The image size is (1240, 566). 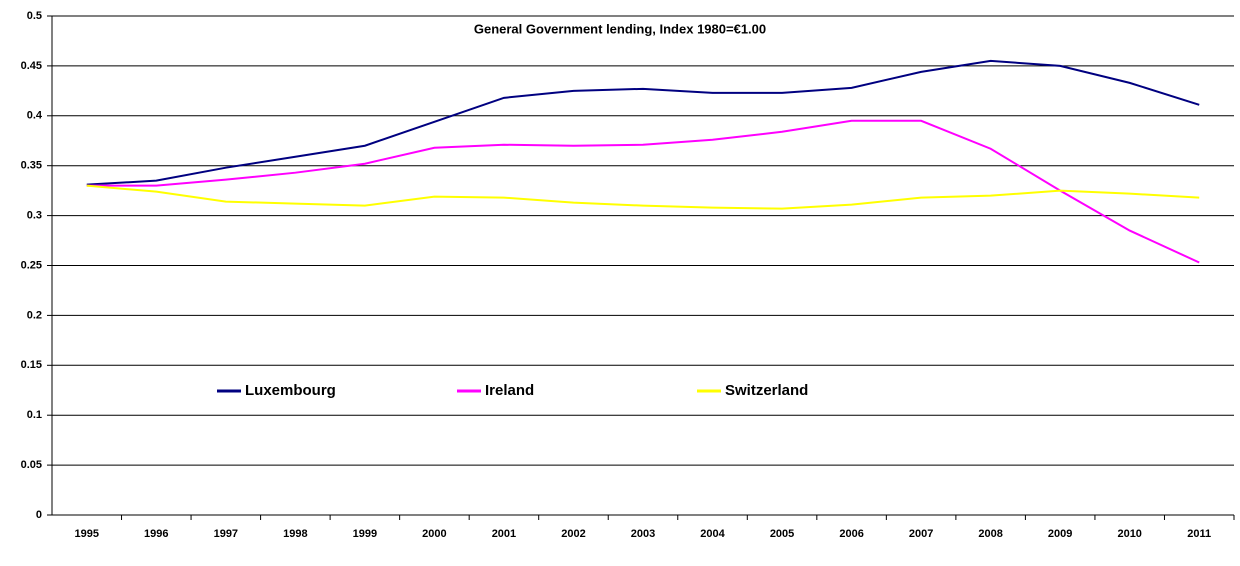 What do you see at coordinates (434, 534) in the screenshot?
I see `x-tick-label: 2000` at bounding box center [434, 534].